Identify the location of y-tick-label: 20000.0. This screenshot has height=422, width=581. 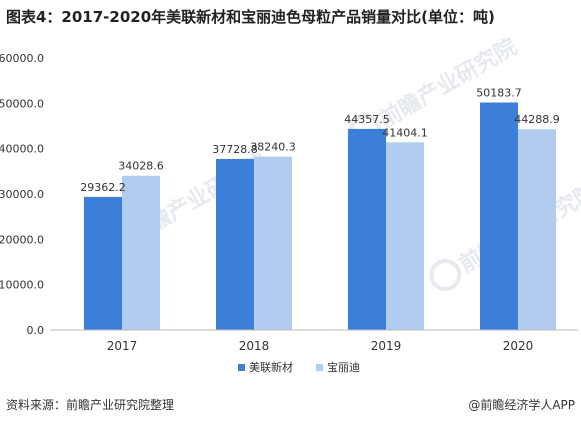
(22, 239).